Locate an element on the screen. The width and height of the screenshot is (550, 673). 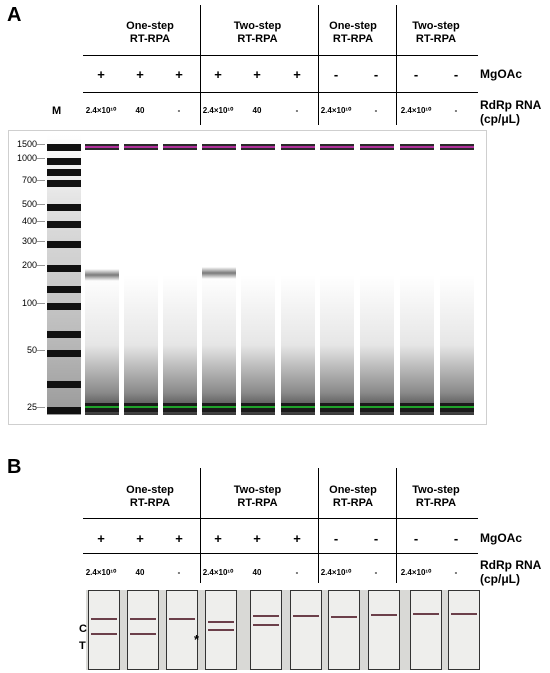
panel-b-group-1: One-step RT-RPA is located at coordinates (150, 496).